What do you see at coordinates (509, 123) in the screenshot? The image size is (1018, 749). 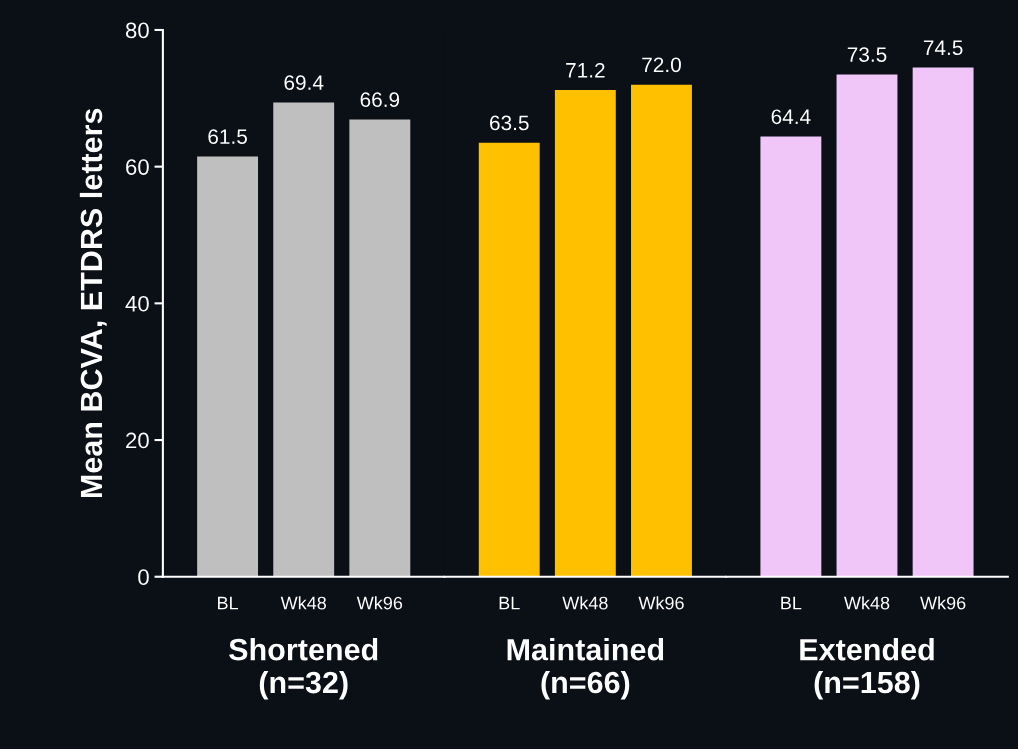 I see `data-label: 63.5` at bounding box center [509, 123].